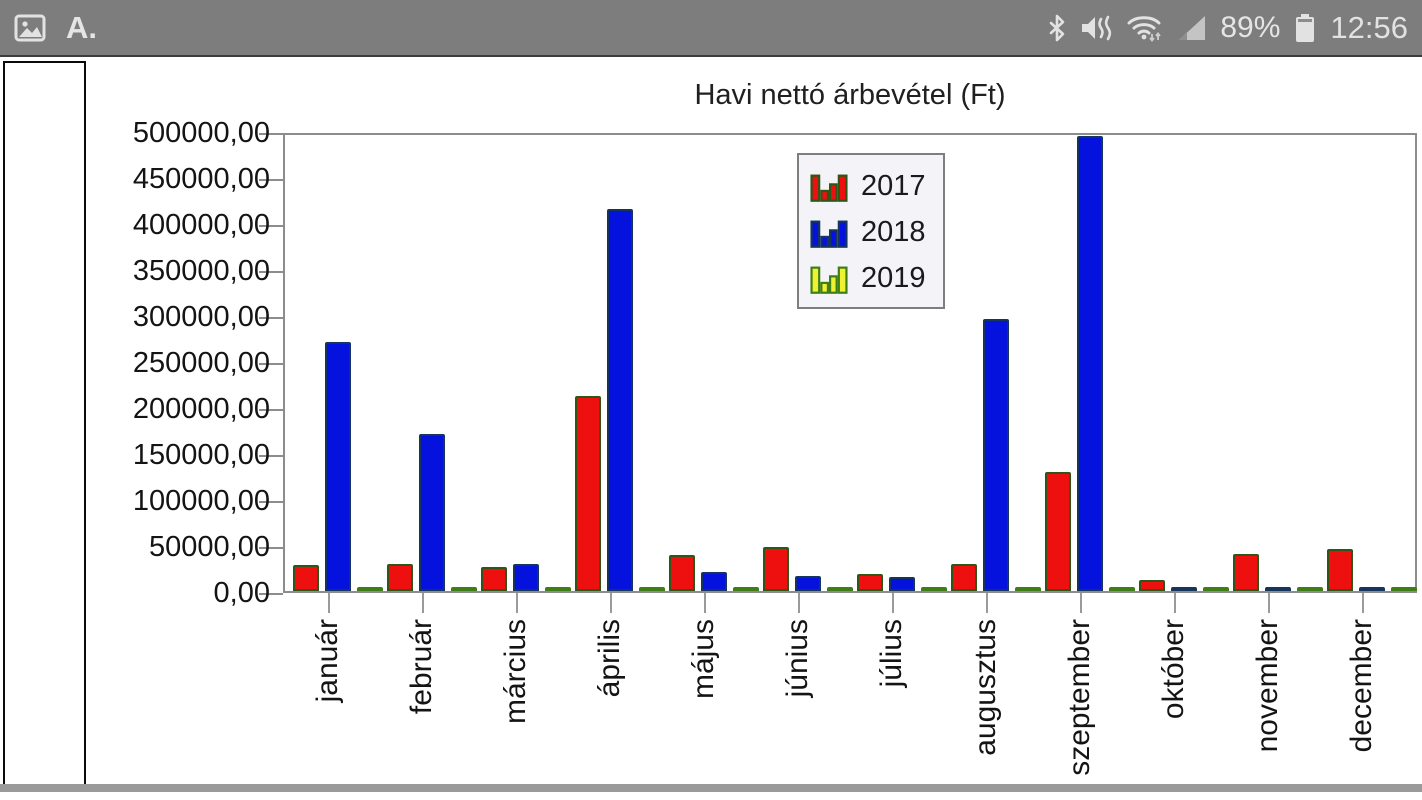 The image size is (1422, 800). Describe the element at coordinates (714, 581) in the screenshot. I see `bar-2018-május` at that location.